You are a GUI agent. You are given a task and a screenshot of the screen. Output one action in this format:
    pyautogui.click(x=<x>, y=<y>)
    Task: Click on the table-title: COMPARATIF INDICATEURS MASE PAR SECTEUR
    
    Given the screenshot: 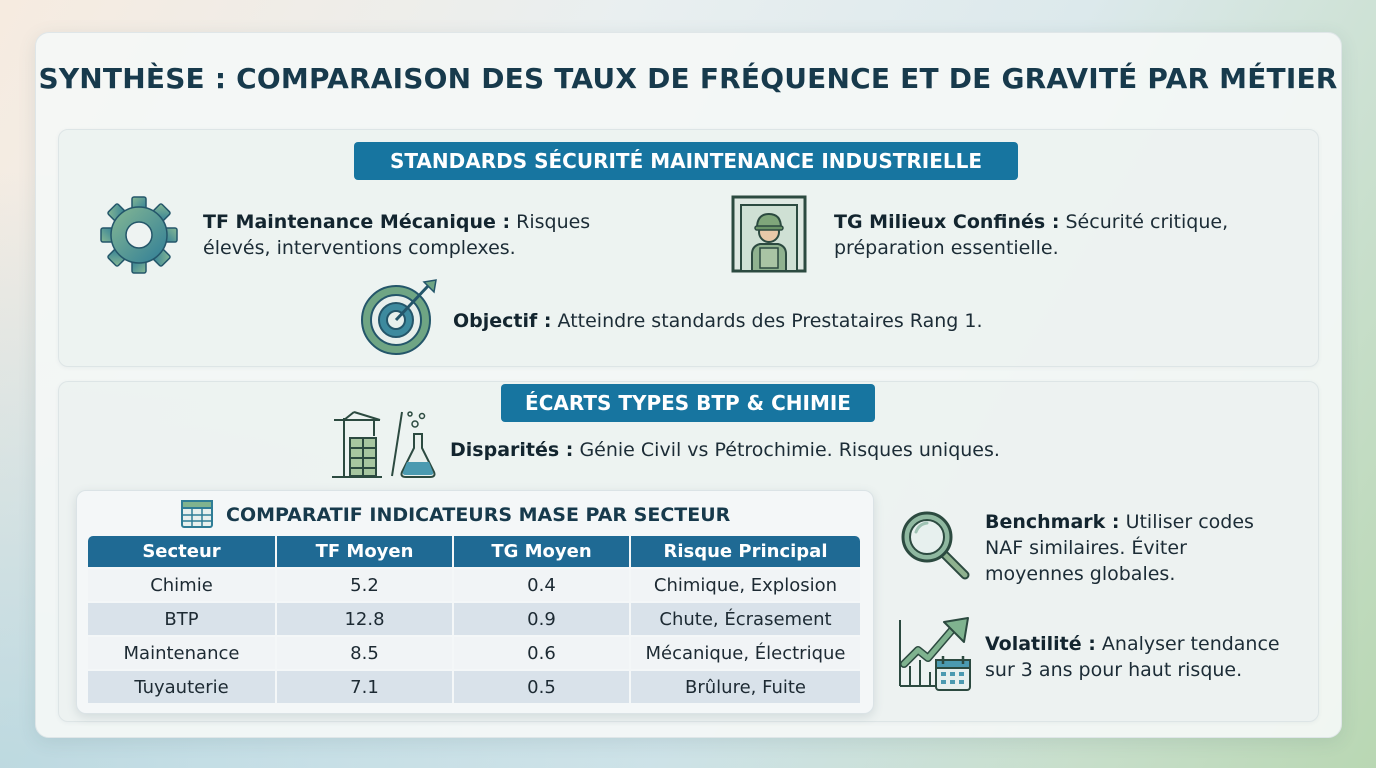 What is the action you would take?
    pyautogui.click(x=478, y=515)
    